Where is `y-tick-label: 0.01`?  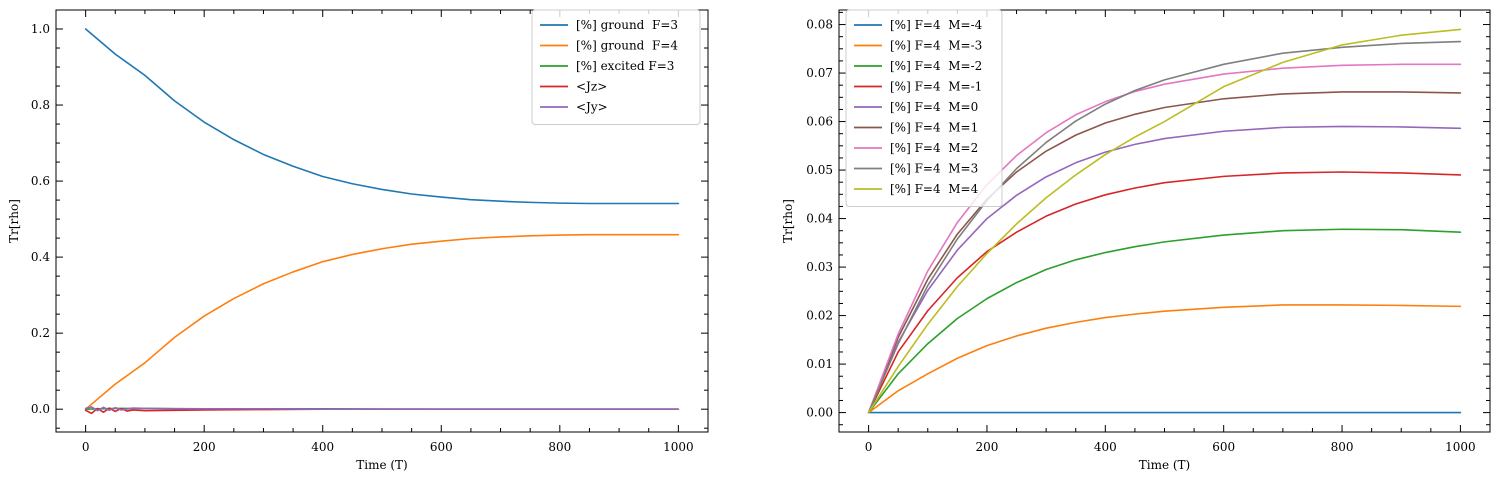 y-tick-label: 0.01 is located at coordinates (819, 364).